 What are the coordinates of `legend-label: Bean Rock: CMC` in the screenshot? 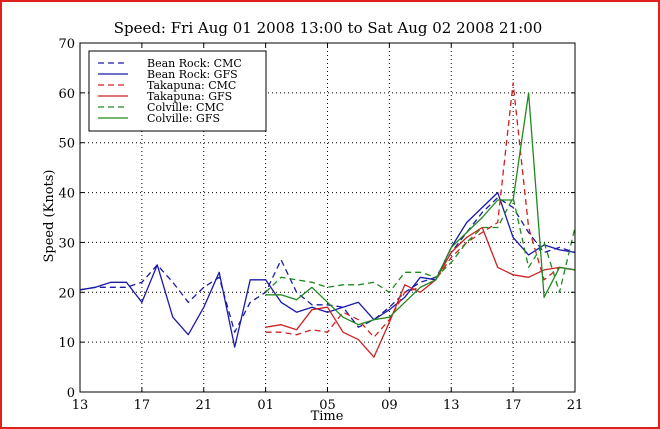 It's located at (194, 63).